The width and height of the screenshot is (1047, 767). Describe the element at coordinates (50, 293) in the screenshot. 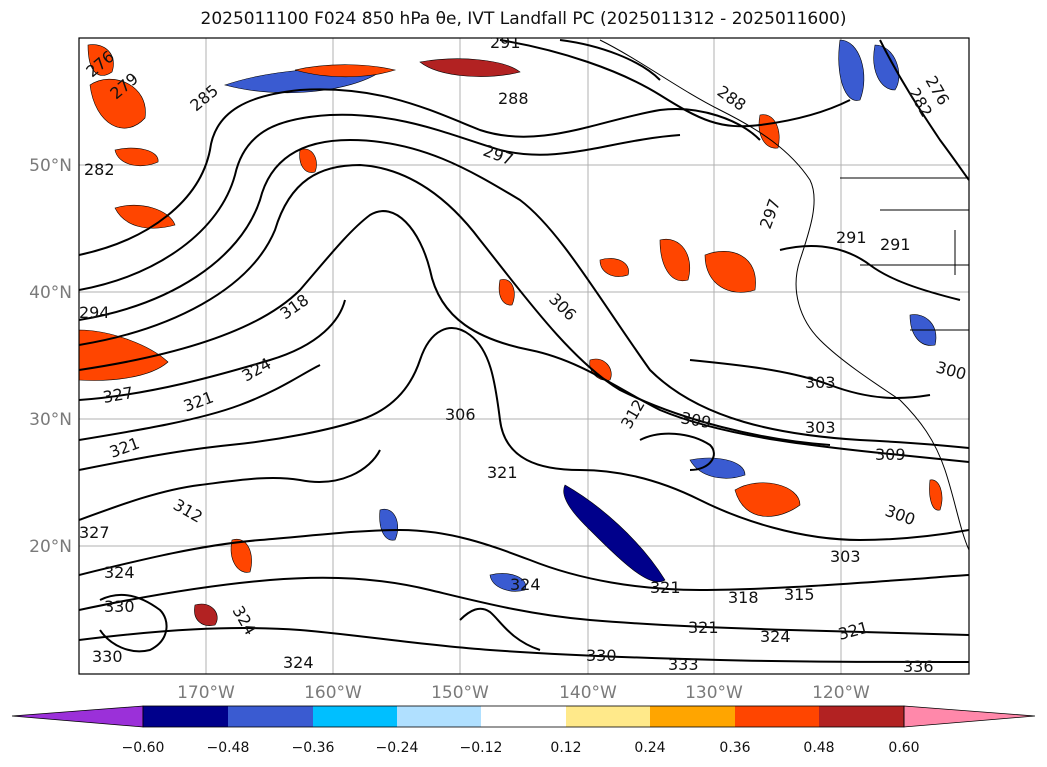

I see `lat-label: 40°N` at that location.